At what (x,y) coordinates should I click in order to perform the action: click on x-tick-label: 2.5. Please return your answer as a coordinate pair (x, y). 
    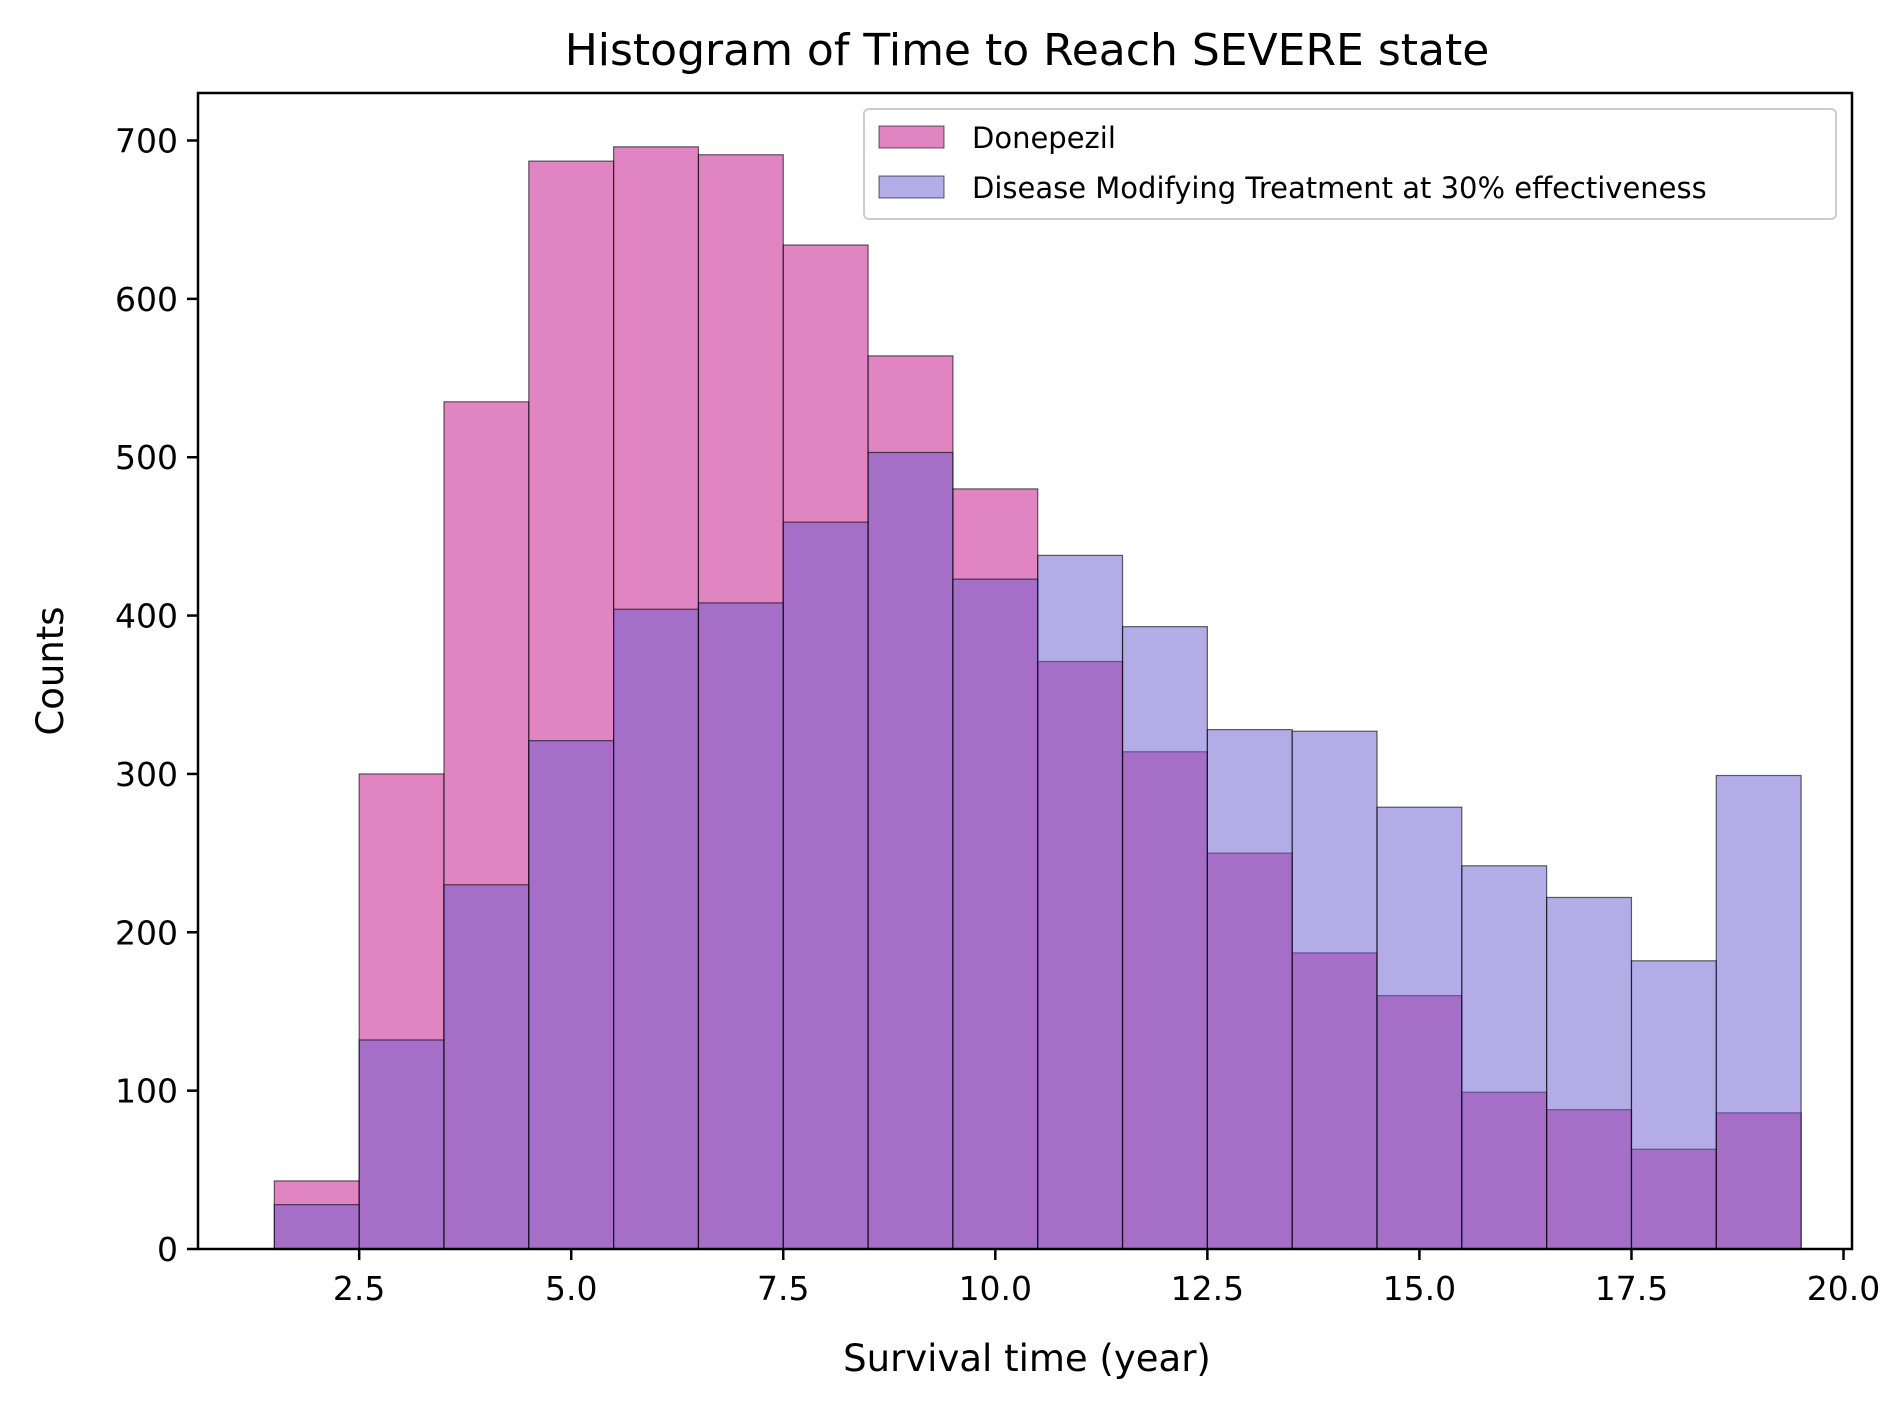
    Looking at the image, I should click on (359, 1288).